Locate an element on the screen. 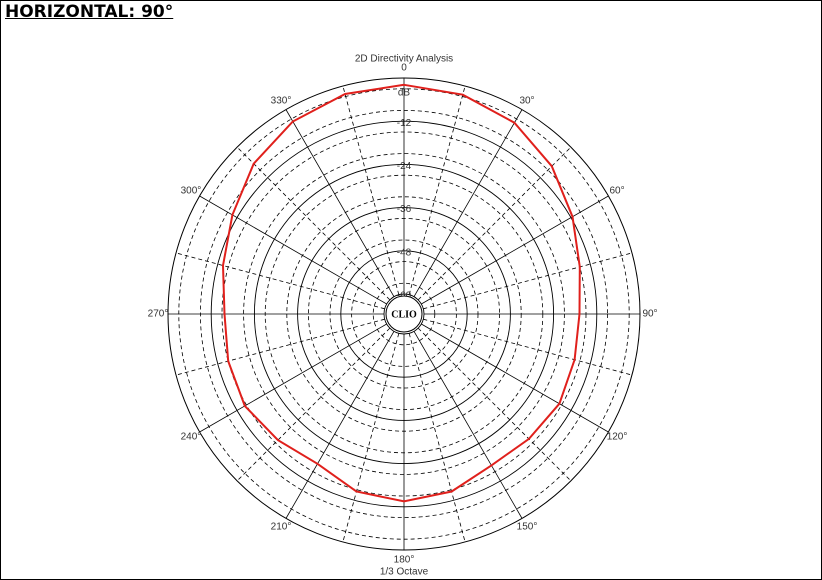 This screenshot has height=580, width=822. theta-tick-label: 330° is located at coordinates (281, 101).